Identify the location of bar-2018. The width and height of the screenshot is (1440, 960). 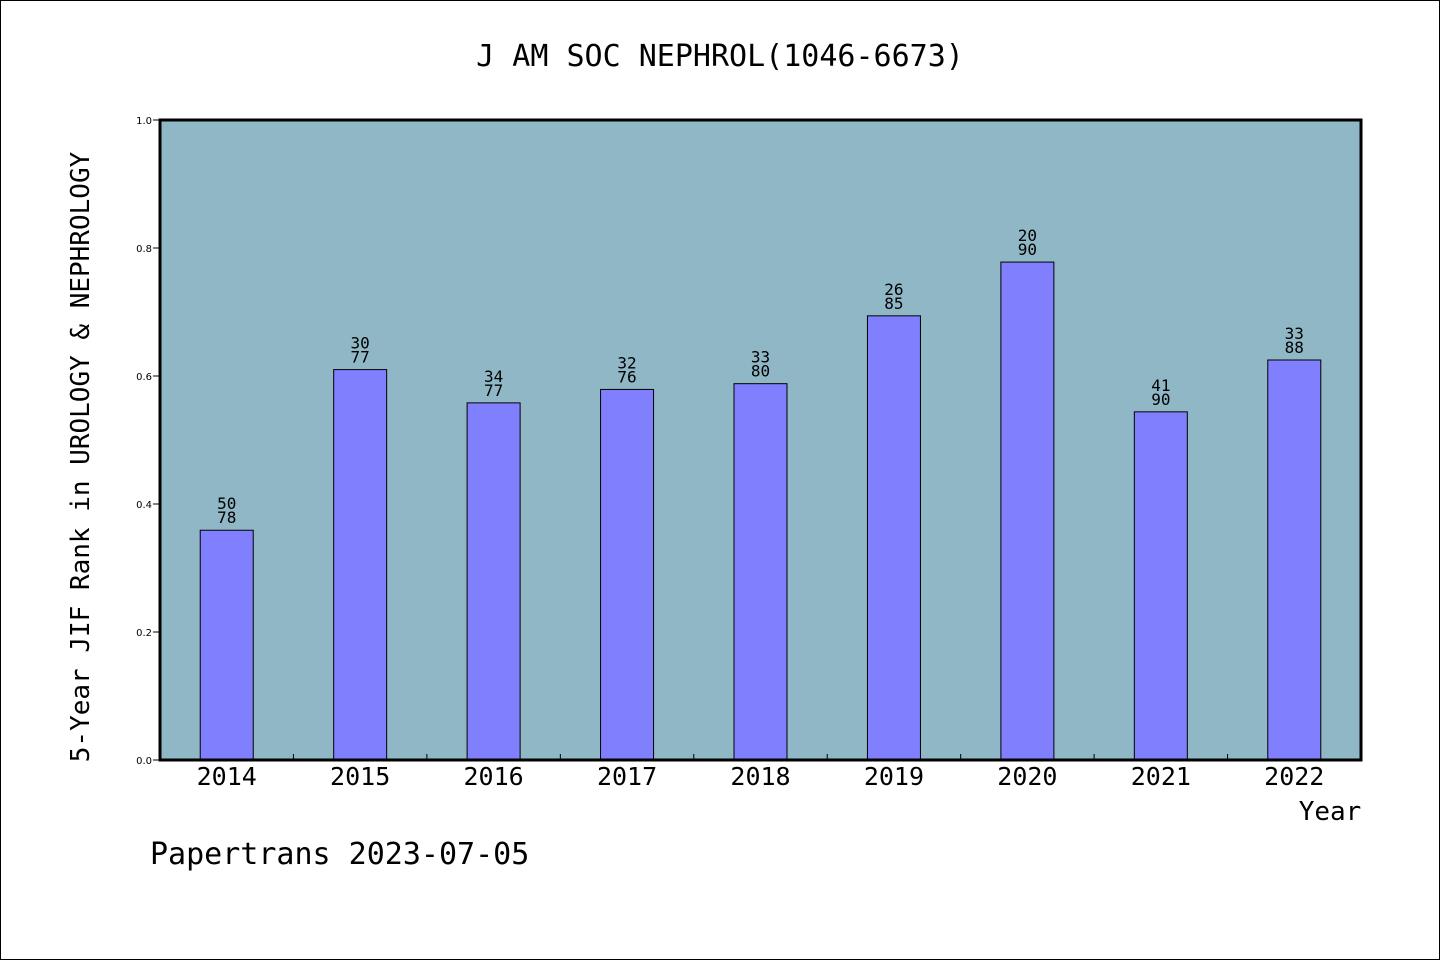
(760, 572).